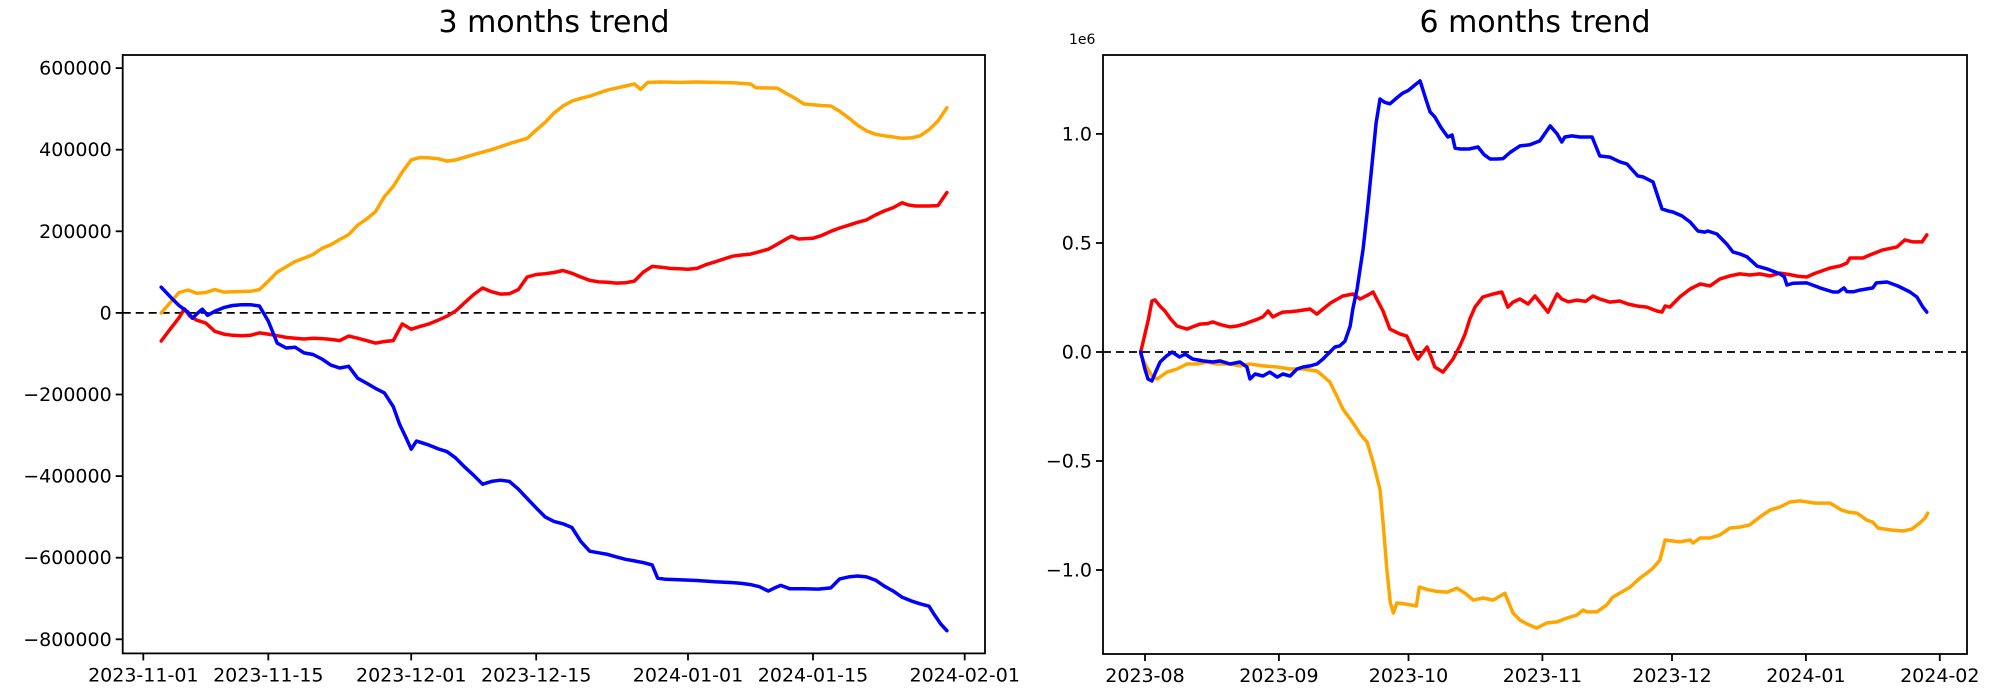  Describe the element at coordinates (1671, 676) in the screenshot. I see `x-tick-label: 2023-12` at that location.